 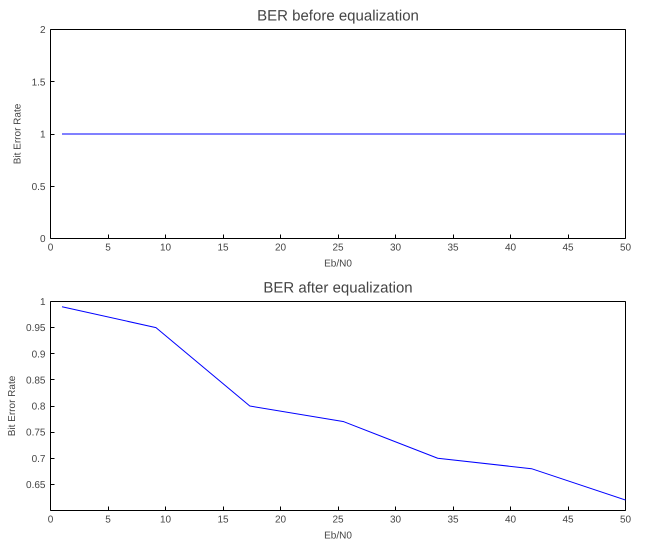 I want to click on y-tick-label: 0.65, so click(x=36, y=485).